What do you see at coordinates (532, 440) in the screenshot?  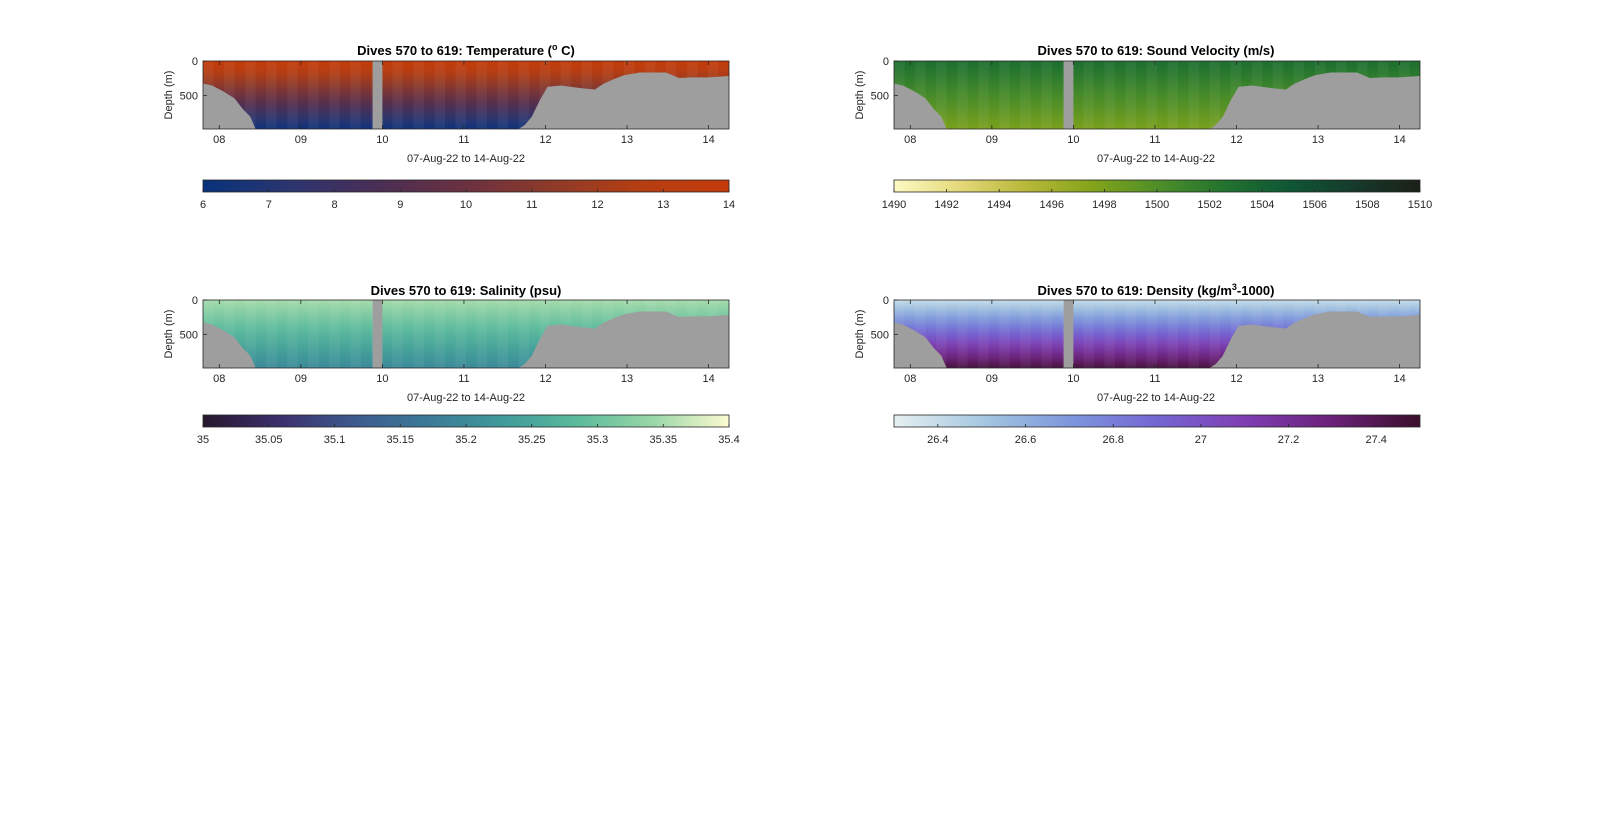 I see `colorbar-tick-label: 35.25` at bounding box center [532, 440].